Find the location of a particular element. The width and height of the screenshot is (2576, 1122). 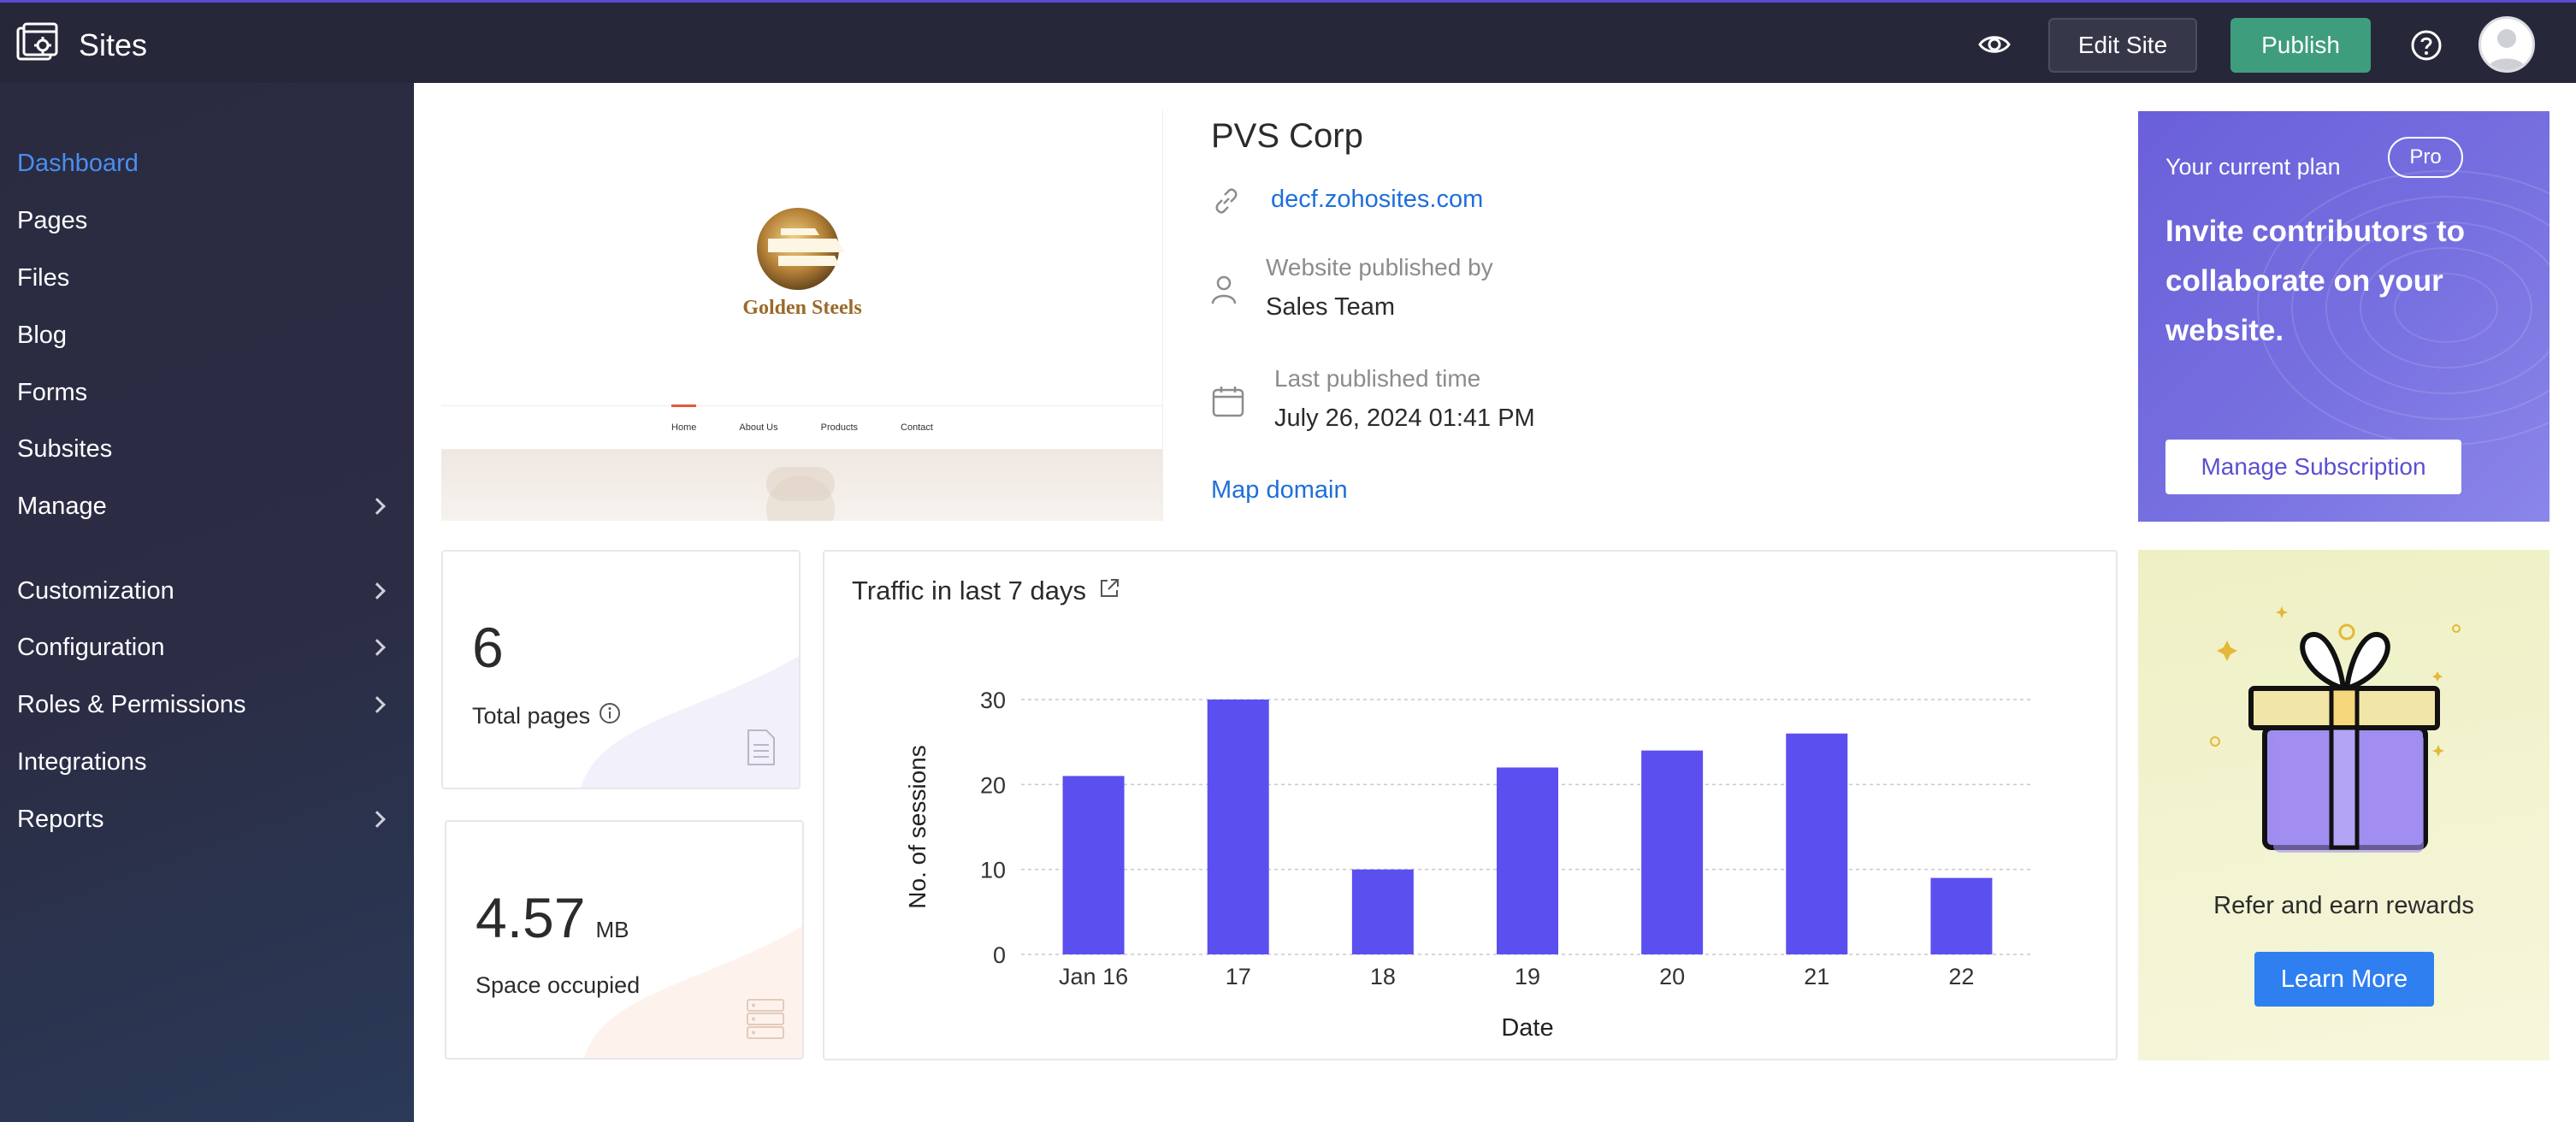

sidebar-item-pages: Pages is located at coordinates (205, 221).